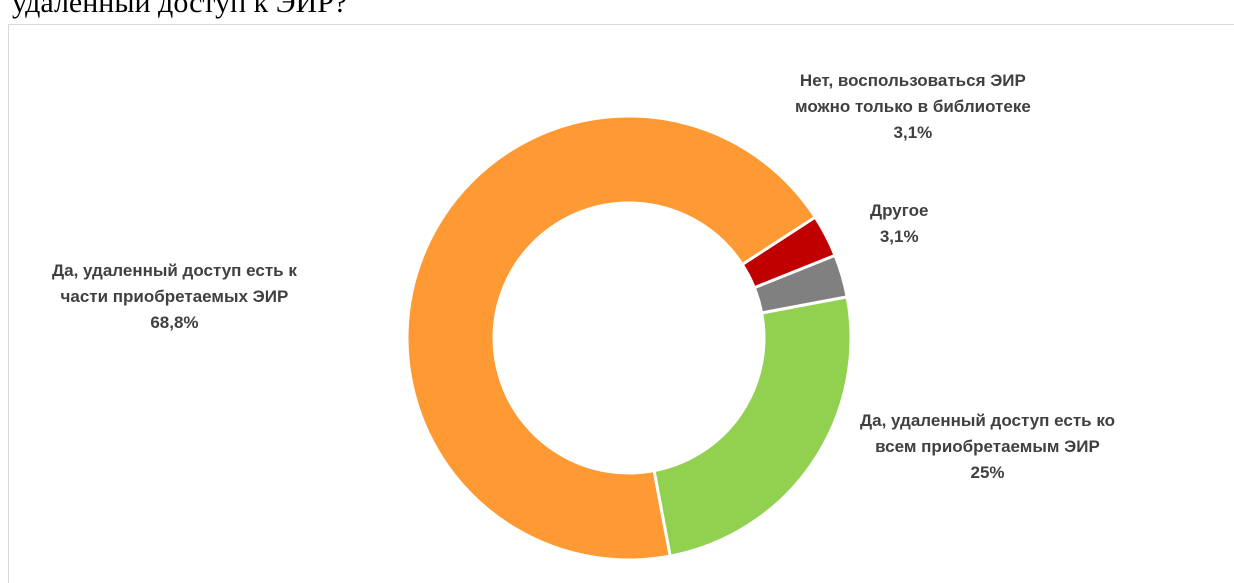 This screenshot has height=583, width=1234. What do you see at coordinates (180, 9) in the screenshot?
I see `chart-caption: удаленный доступ к ЭИР?` at bounding box center [180, 9].